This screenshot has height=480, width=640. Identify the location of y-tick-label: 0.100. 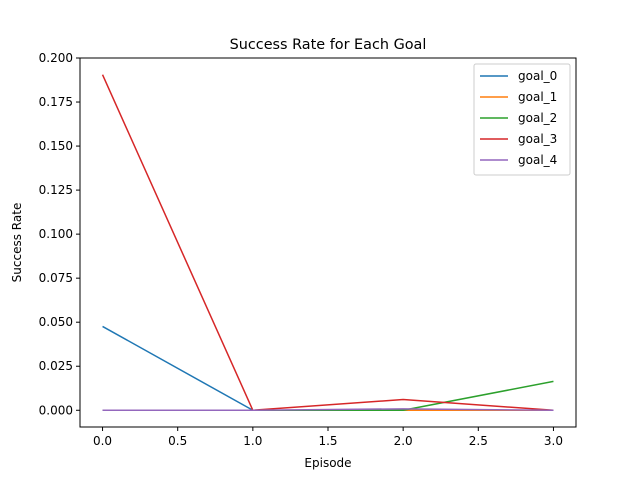
(56, 234).